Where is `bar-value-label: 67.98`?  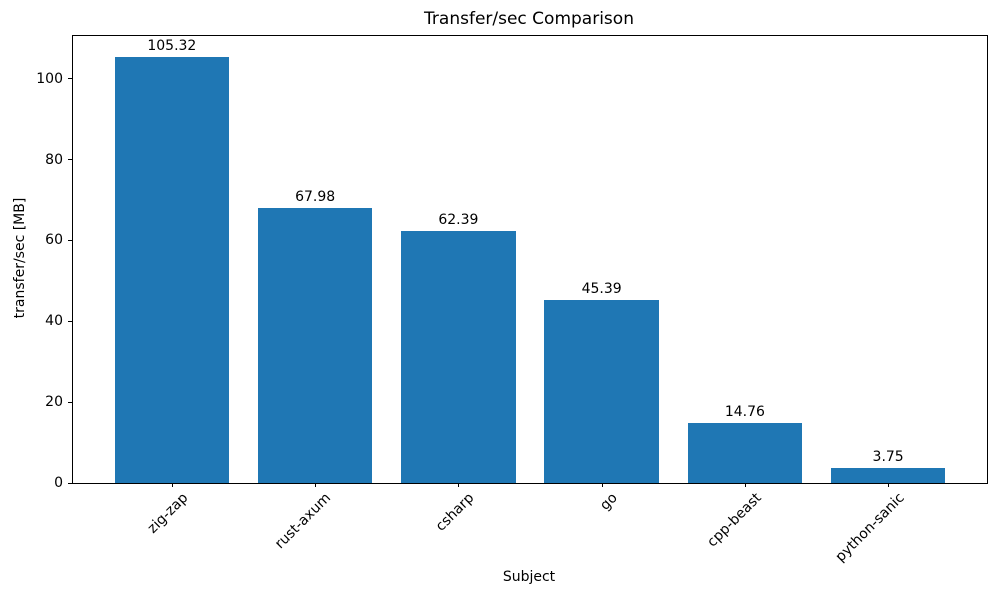
bar-value-label: 67.98 is located at coordinates (315, 197).